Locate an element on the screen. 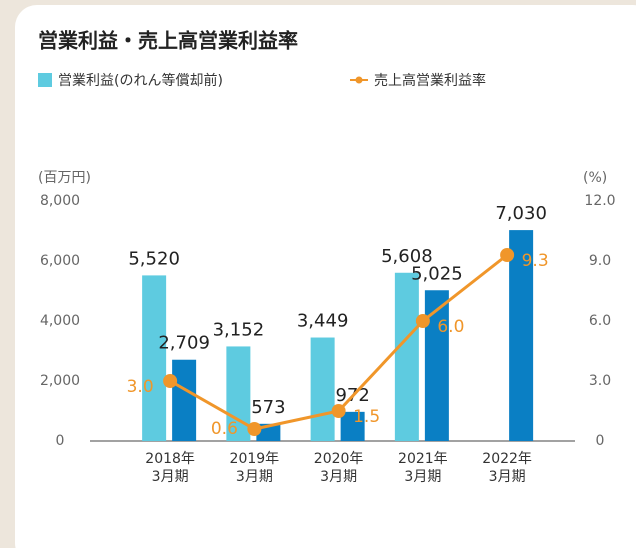 Image resolution: width=636 pixels, height=548 pixels. y-tick-label: 2,000 is located at coordinates (60, 381).